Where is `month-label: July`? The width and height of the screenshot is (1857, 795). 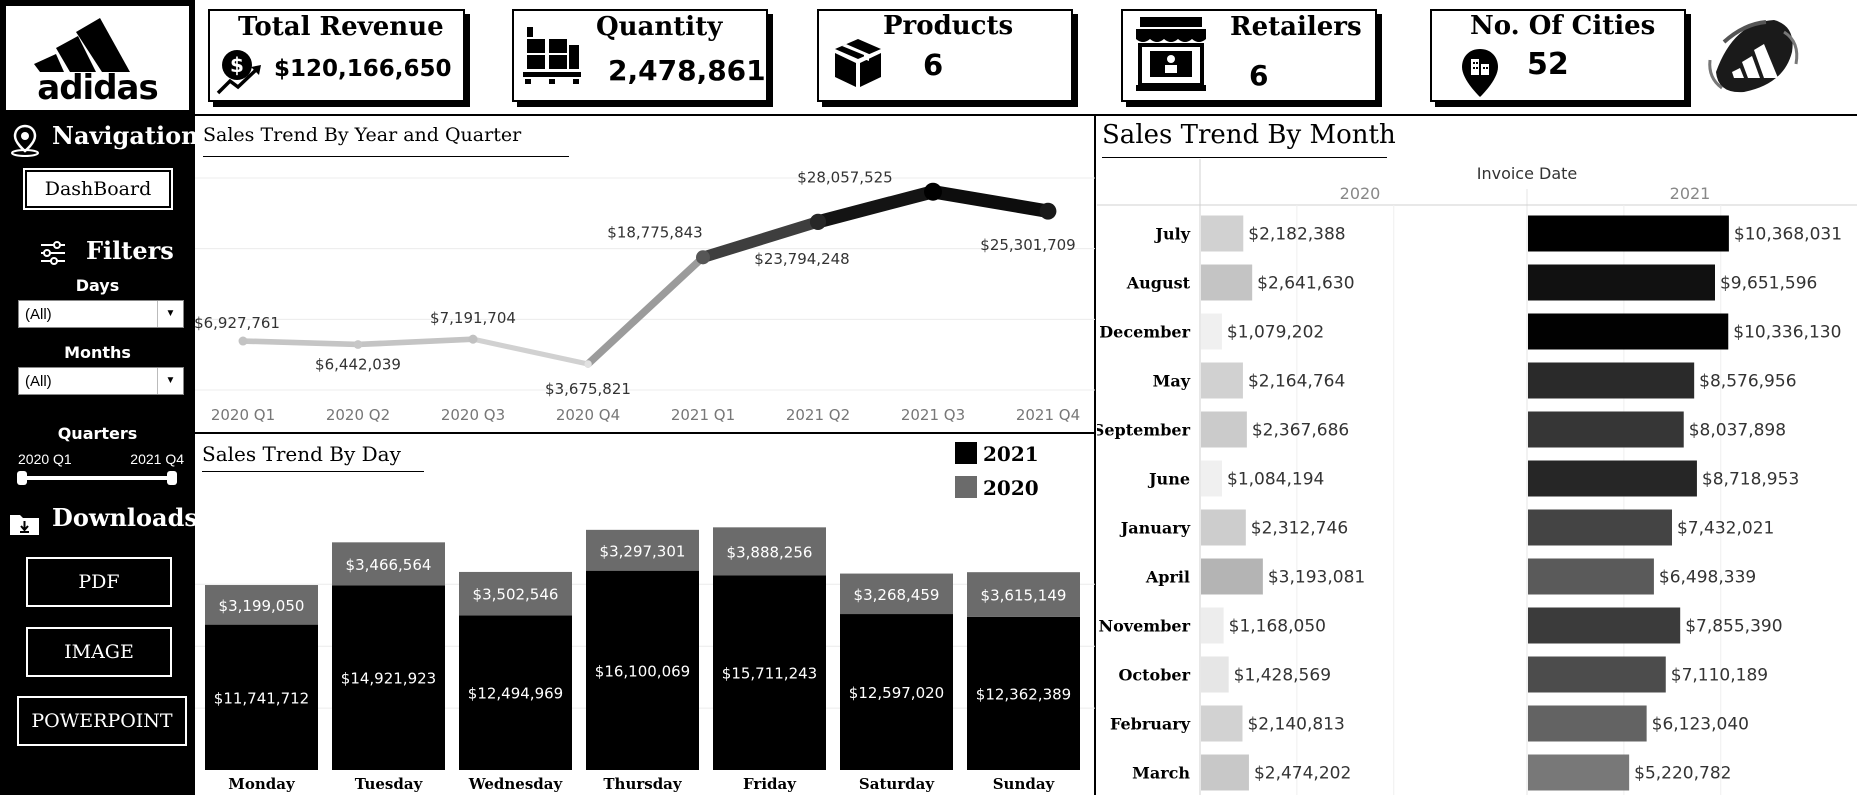 month-label: July is located at coordinates (1171, 234).